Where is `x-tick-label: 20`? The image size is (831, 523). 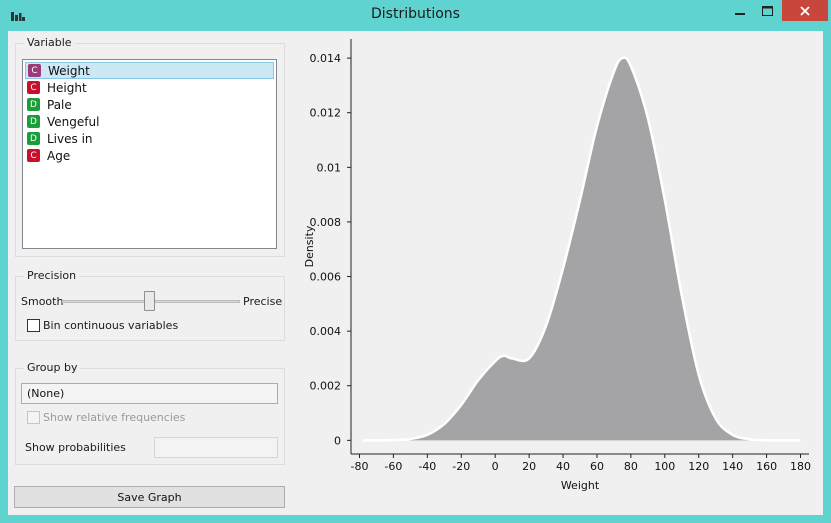 x-tick-label: 20 is located at coordinates (529, 466).